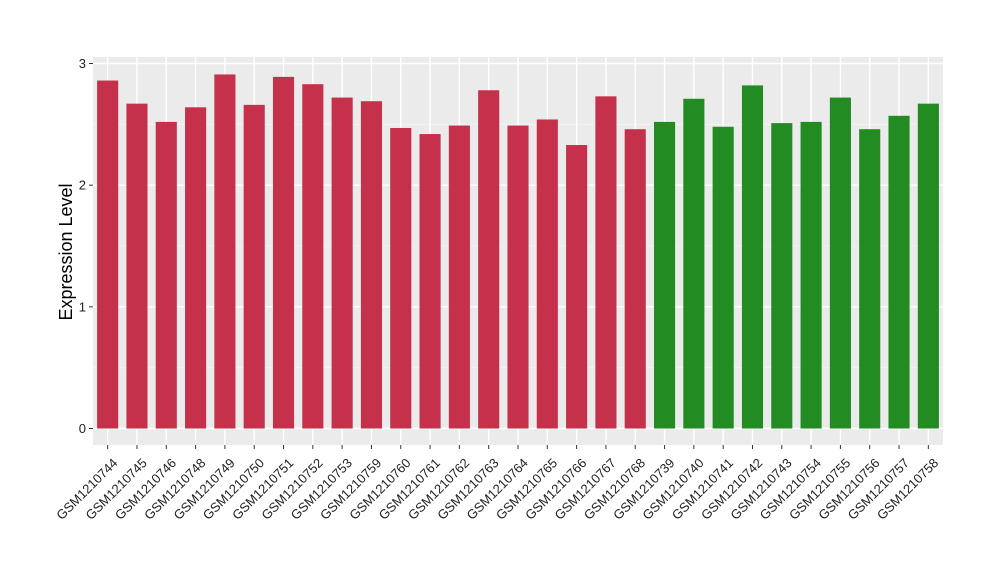  Describe the element at coordinates (782, 276) in the screenshot. I see `bar-GSM1210743` at that location.